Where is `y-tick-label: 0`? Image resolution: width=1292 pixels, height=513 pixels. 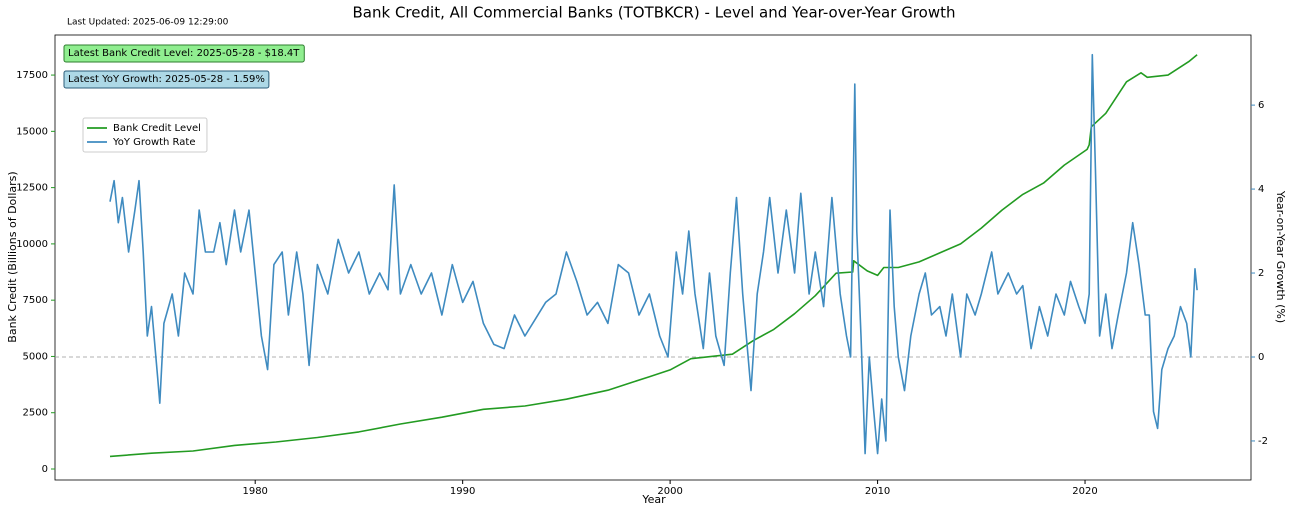 y-tick-label: 0 is located at coordinates (45, 469).